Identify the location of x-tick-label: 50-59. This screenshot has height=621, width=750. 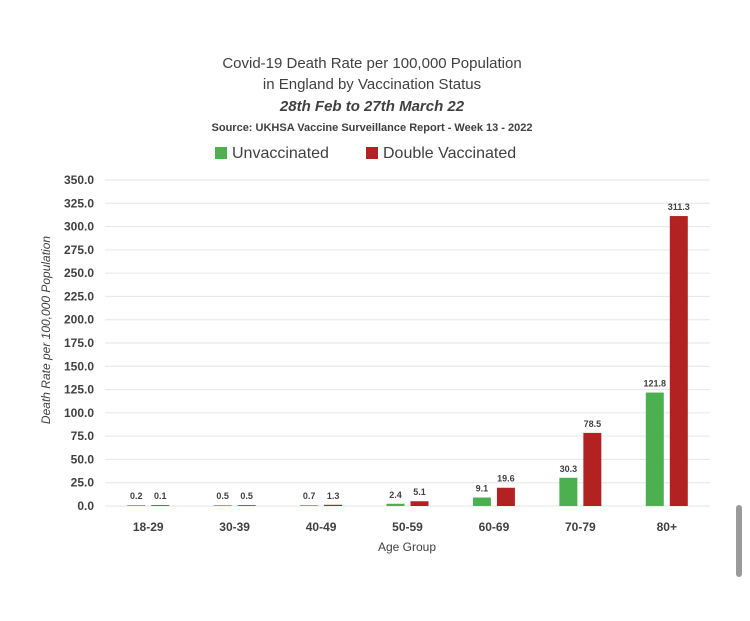
(407, 527).